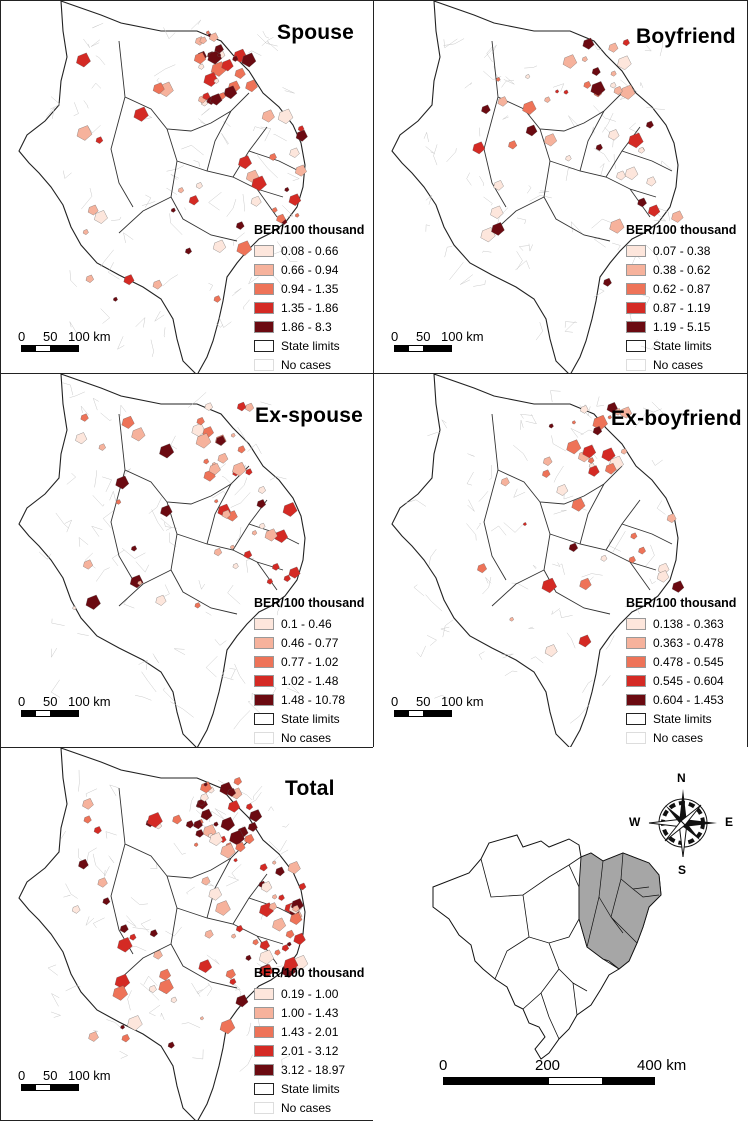 This screenshot has width=748, height=1121. What do you see at coordinates (309, 415) in the screenshot?
I see `panel-title: Ex-spouse` at bounding box center [309, 415].